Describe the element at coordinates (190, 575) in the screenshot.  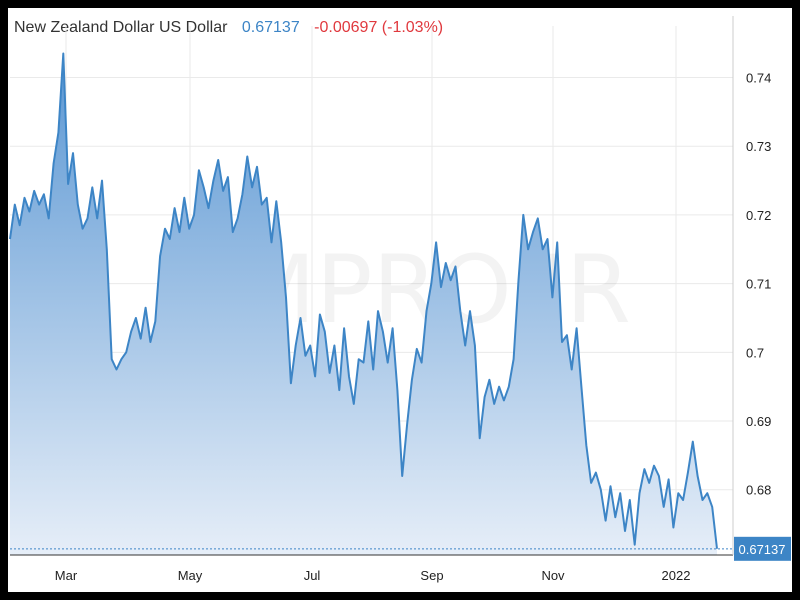
I see `x-tick-label: May` at that location.